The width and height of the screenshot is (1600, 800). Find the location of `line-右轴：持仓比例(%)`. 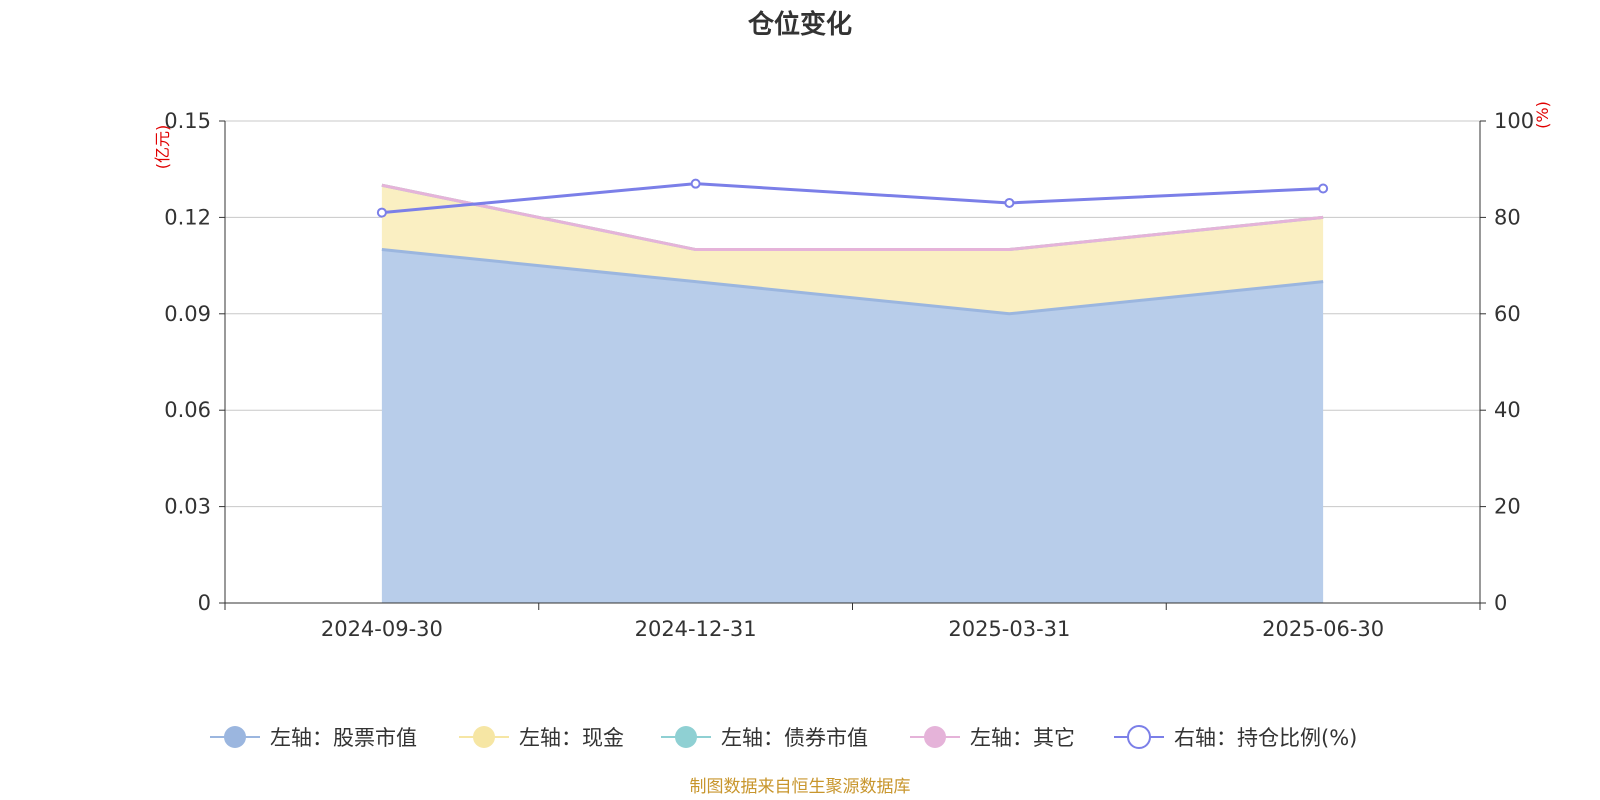

line-右轴：持仓比例(%) is located at coordinates (852, 198).